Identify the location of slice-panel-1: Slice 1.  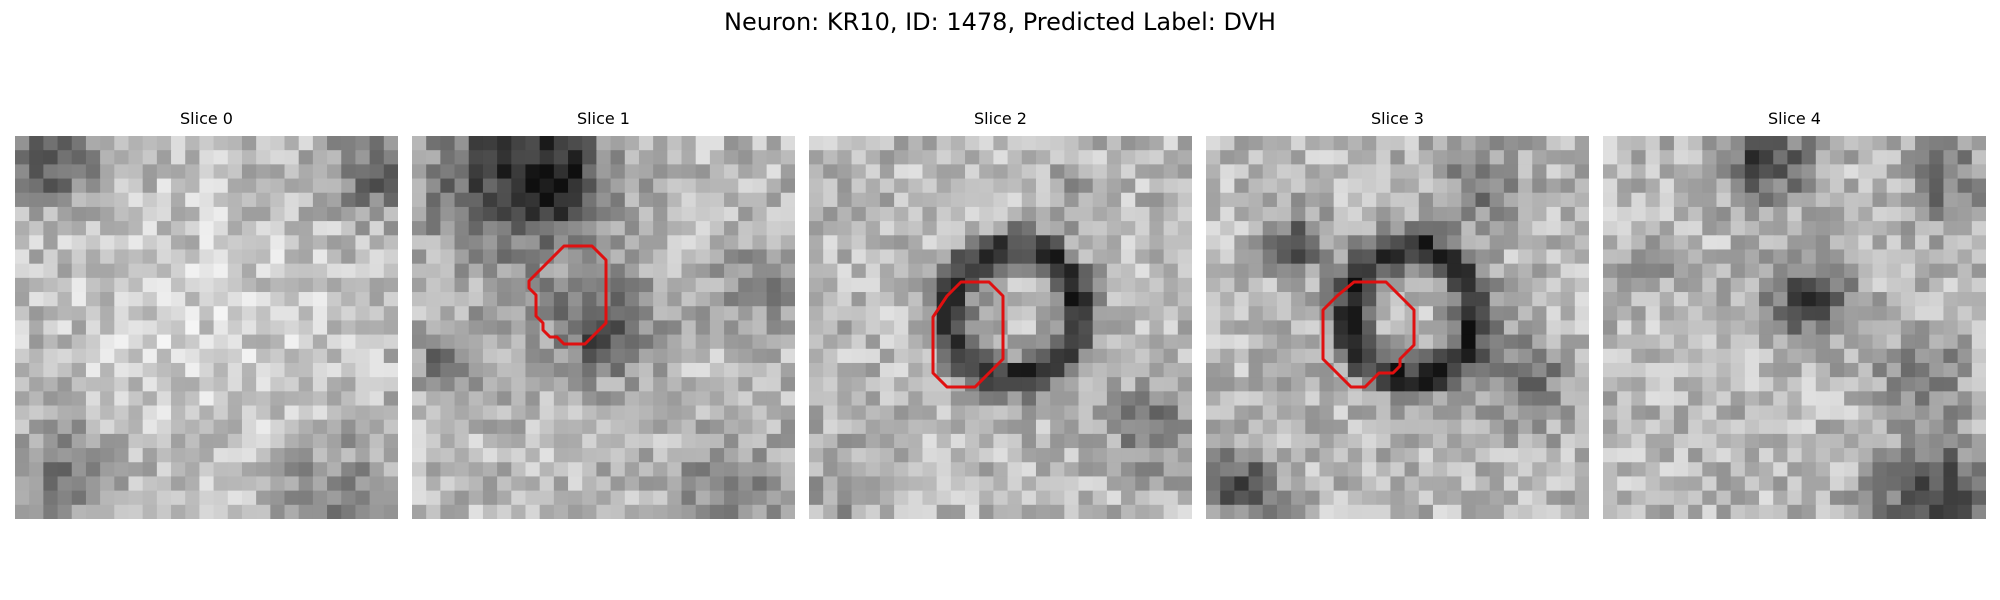
(603, 313).